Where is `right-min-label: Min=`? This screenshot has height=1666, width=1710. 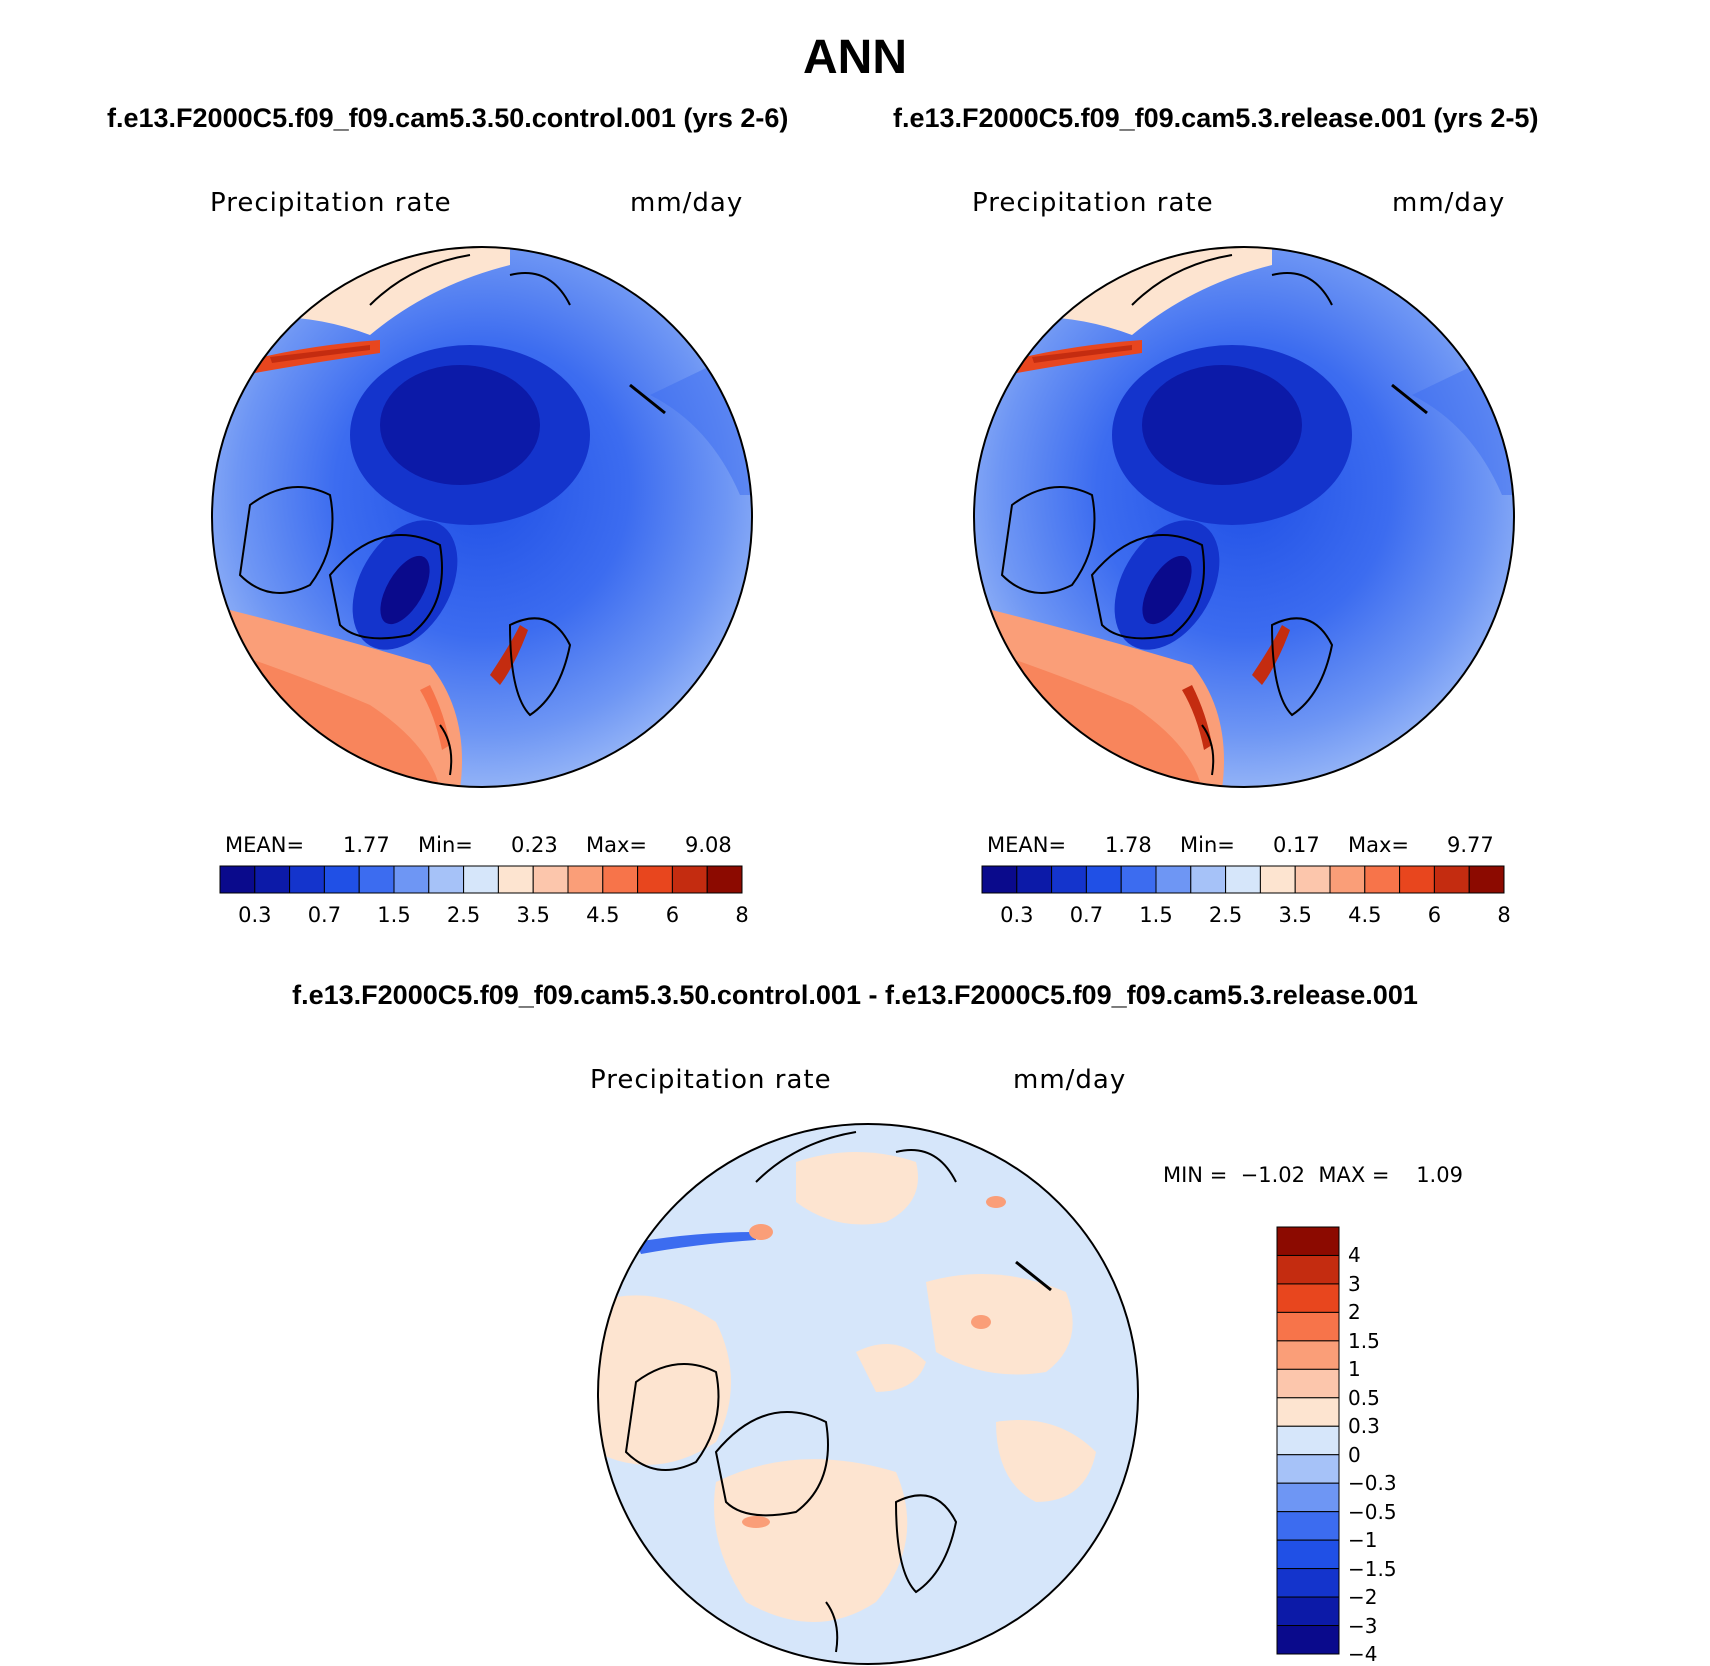
right-min-label: Min= is located at coordinates (1207, 845).